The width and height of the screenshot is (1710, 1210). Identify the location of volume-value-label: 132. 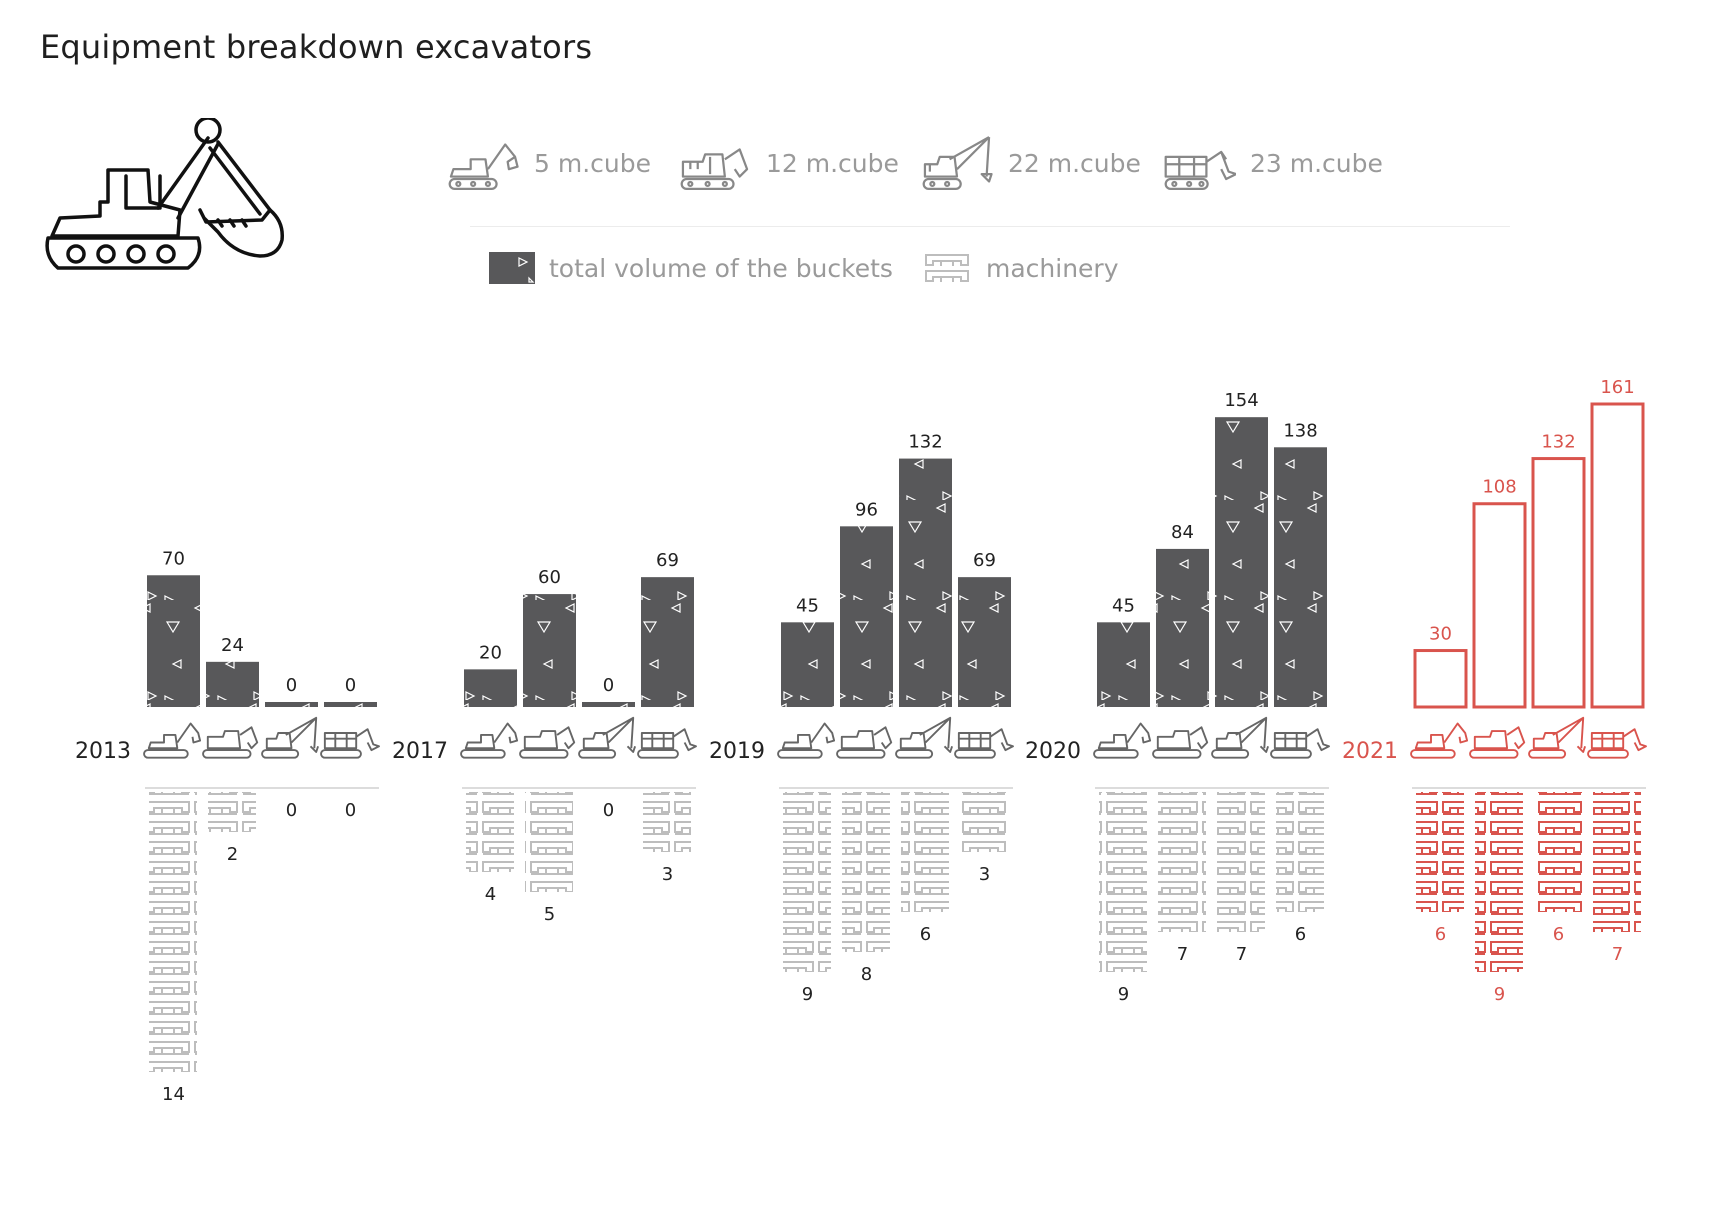
(1558, 442).